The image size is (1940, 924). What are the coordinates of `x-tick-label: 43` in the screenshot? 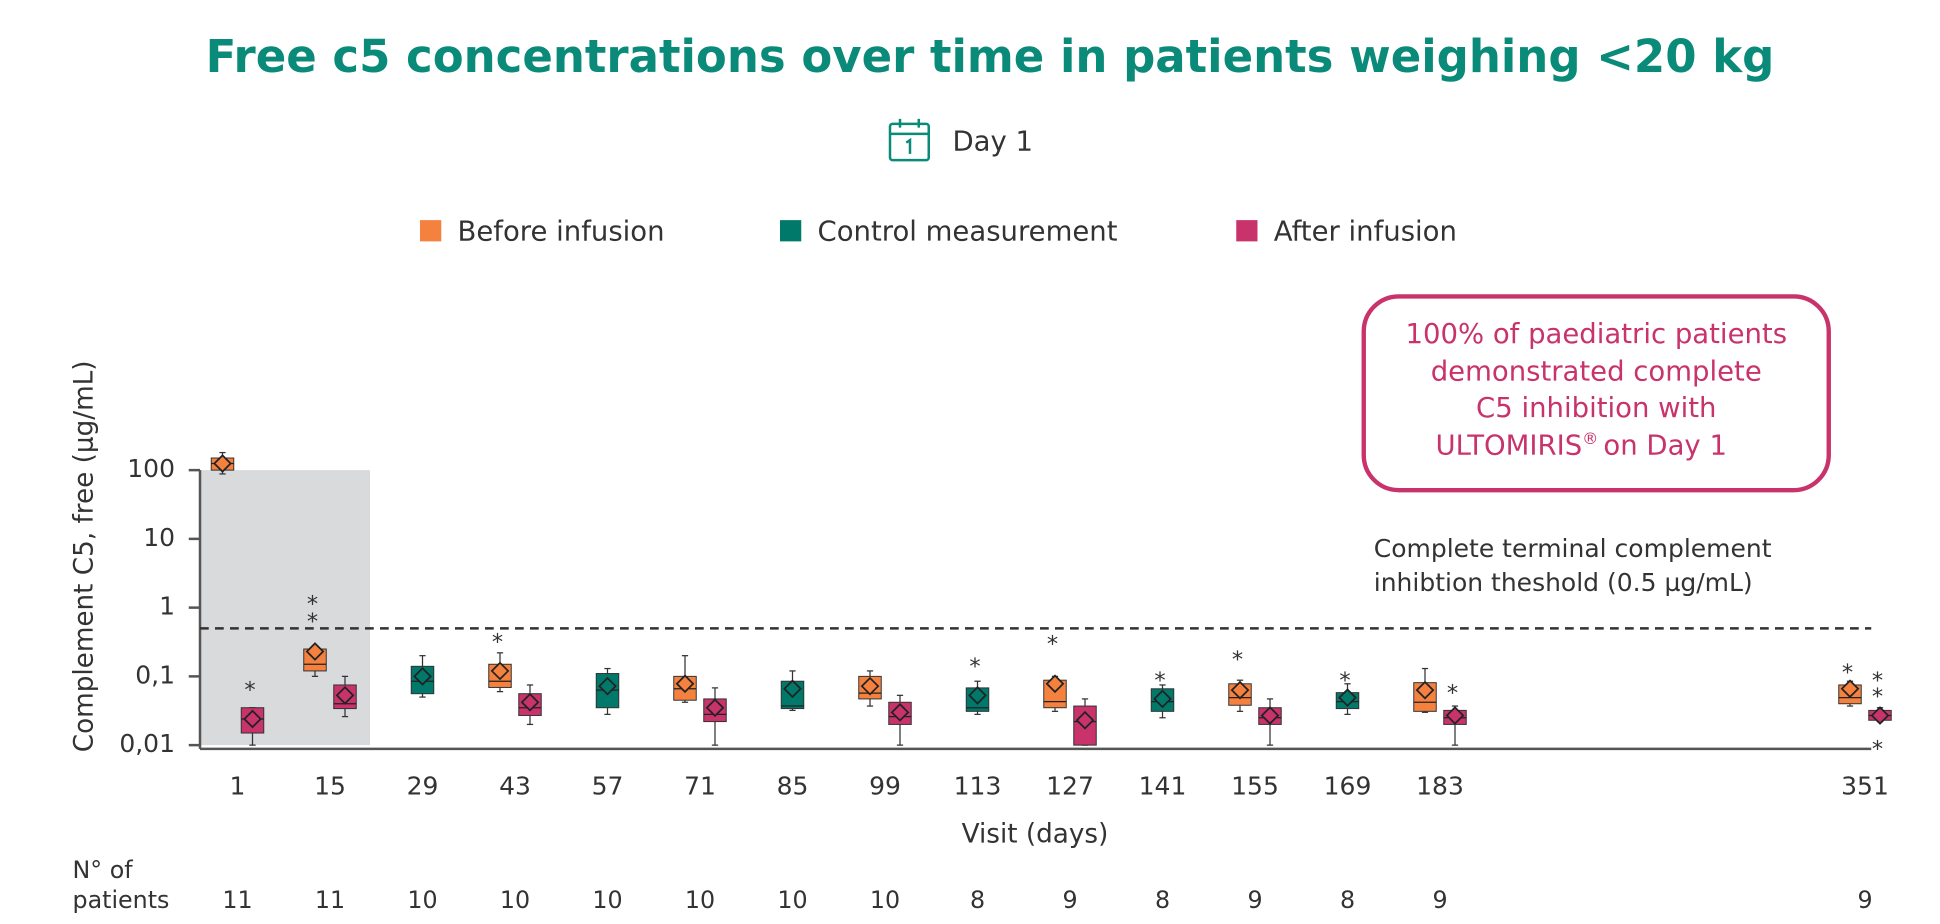 It's located at (515, 786).